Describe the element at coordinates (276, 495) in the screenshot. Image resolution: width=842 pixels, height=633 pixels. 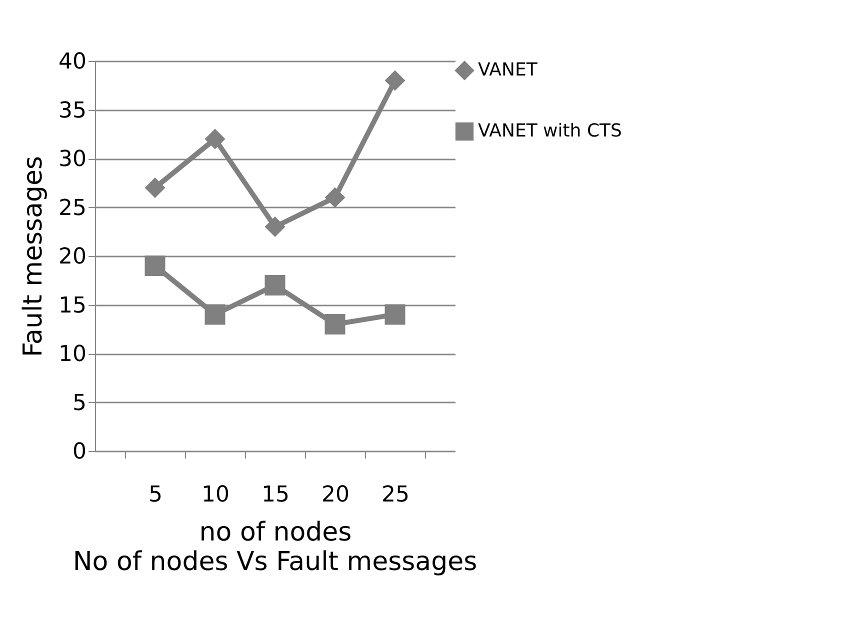
I see `x-tick-label: 15` at that location.